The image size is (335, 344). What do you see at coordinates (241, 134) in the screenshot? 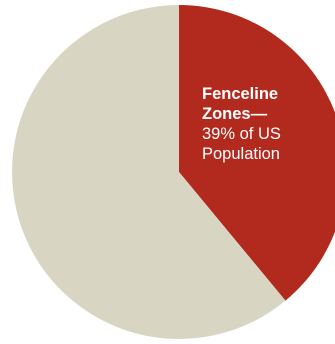
I see `slice-label-value-line-1: 39% of US` at bounding box center [241, 134].